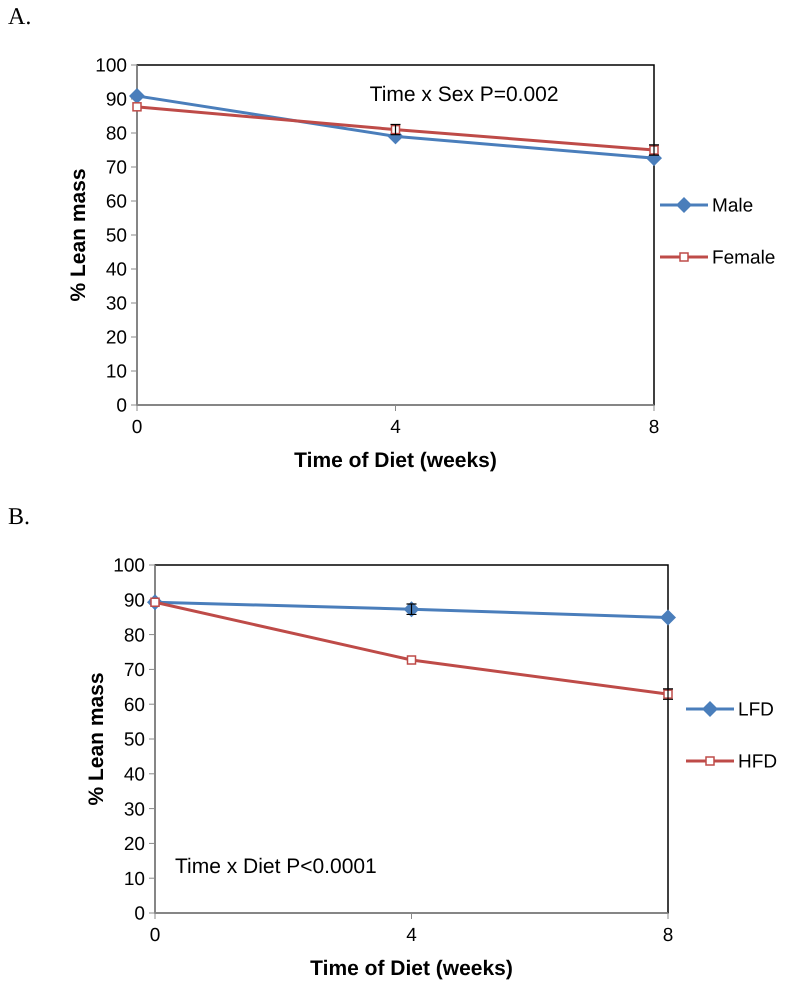 This screenshot has height=994, width=798. What do you see at coordinates (19, 517) in the screenshot?
I see `chart-title: B.` at bounding box center [19, 517].